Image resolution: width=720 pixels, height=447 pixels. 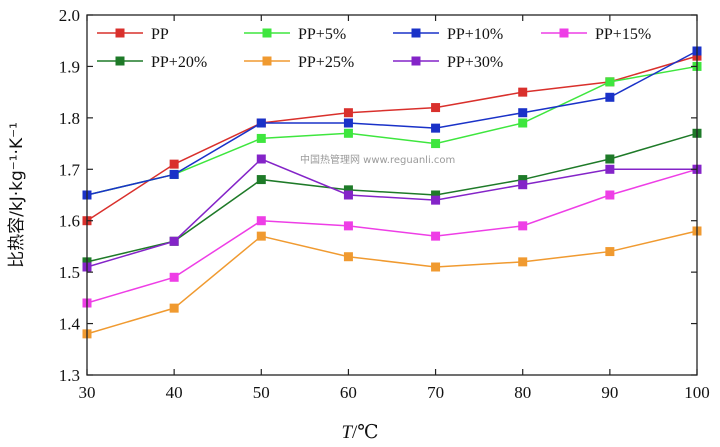 What do you see at coordinates (609, 392) in the screenshot?
I see `x-tick-label: 90` at bounding box center [609, 392].